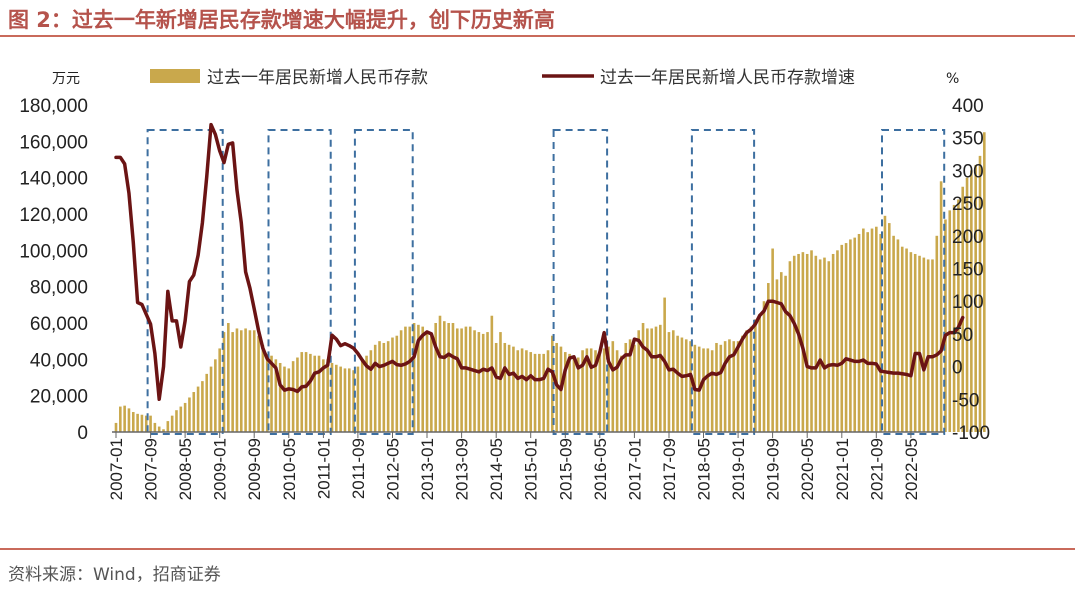  I want to click on x-tick-7: 2011-09, so click(358, 468).